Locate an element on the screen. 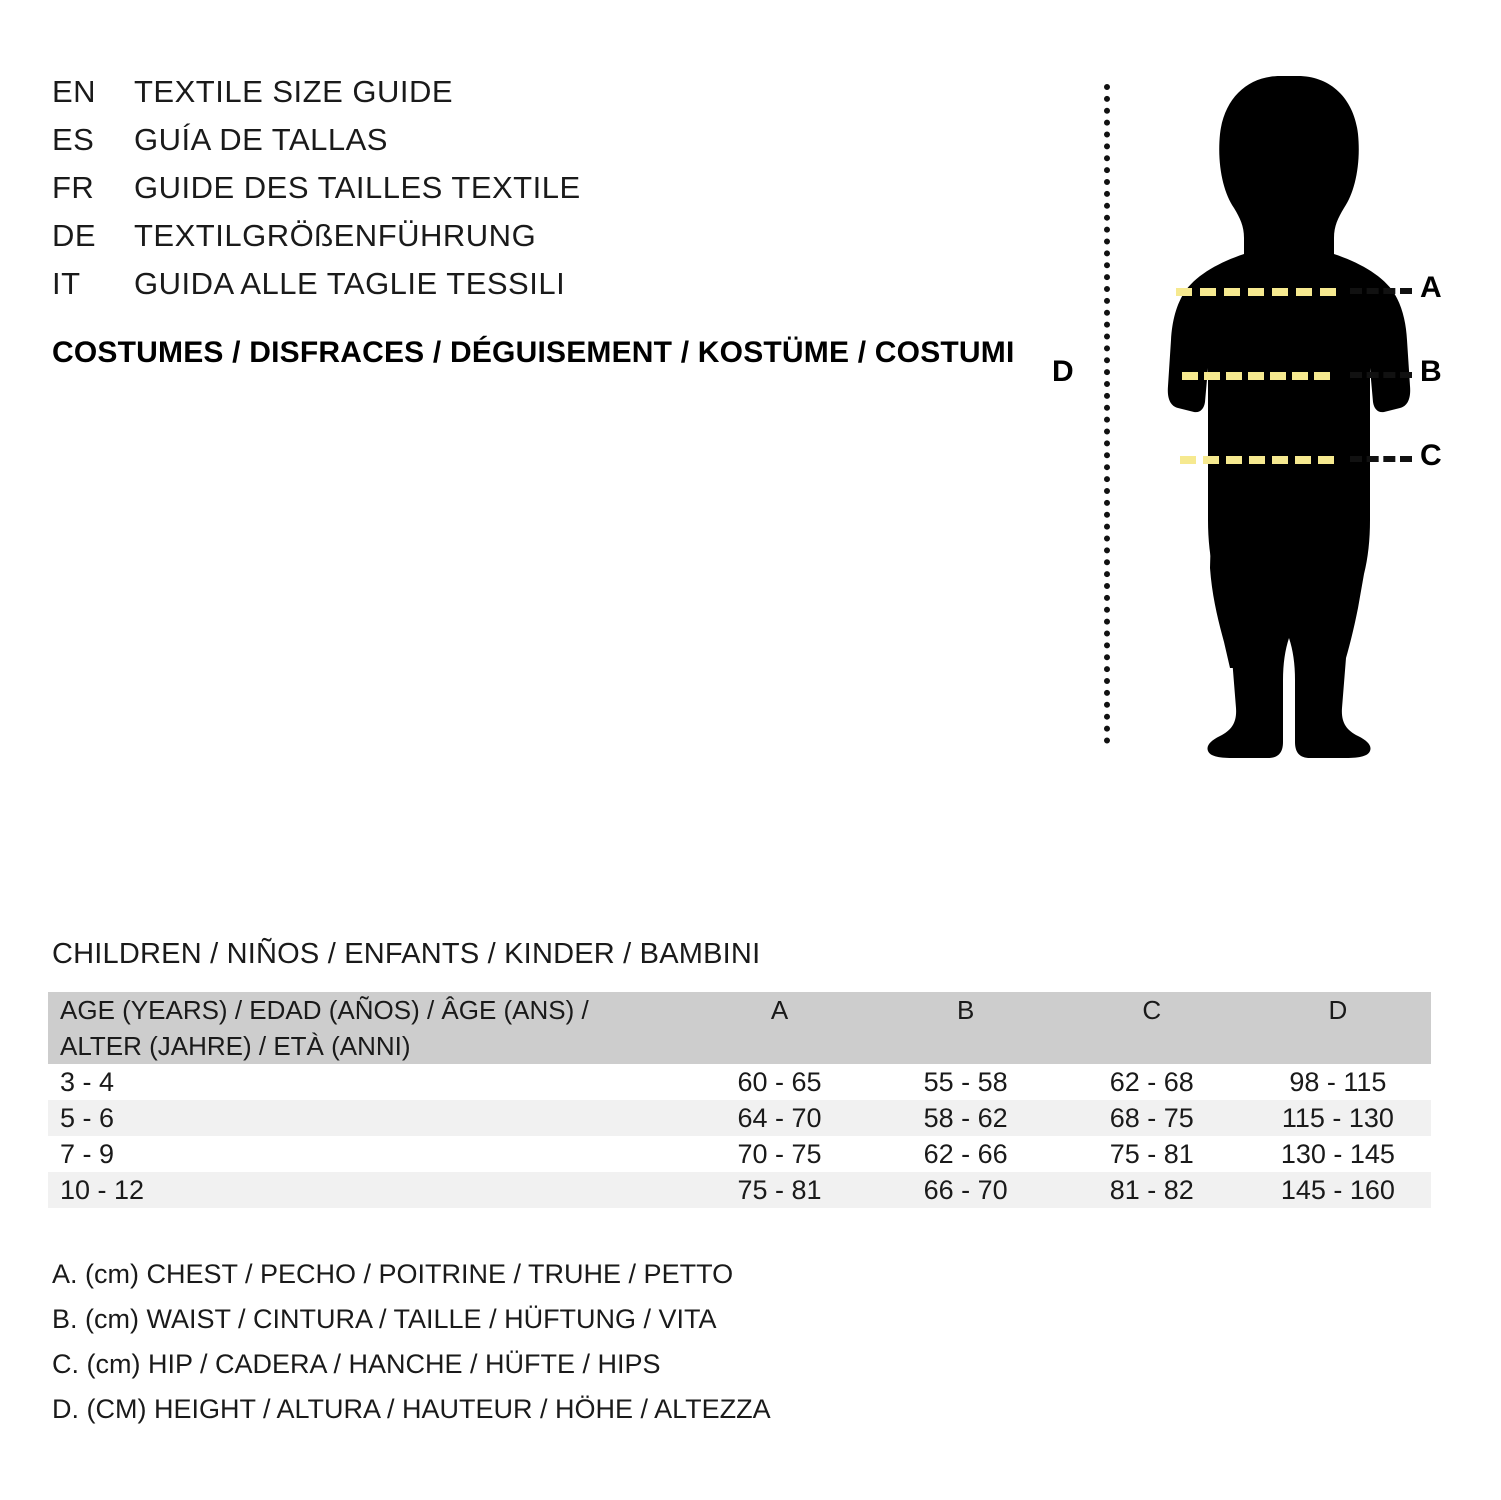 The width and height of the screenshot is (1501, 1500). language-row-es: ES GUÍA DE TALLAS is located at coordinates (362, 146).